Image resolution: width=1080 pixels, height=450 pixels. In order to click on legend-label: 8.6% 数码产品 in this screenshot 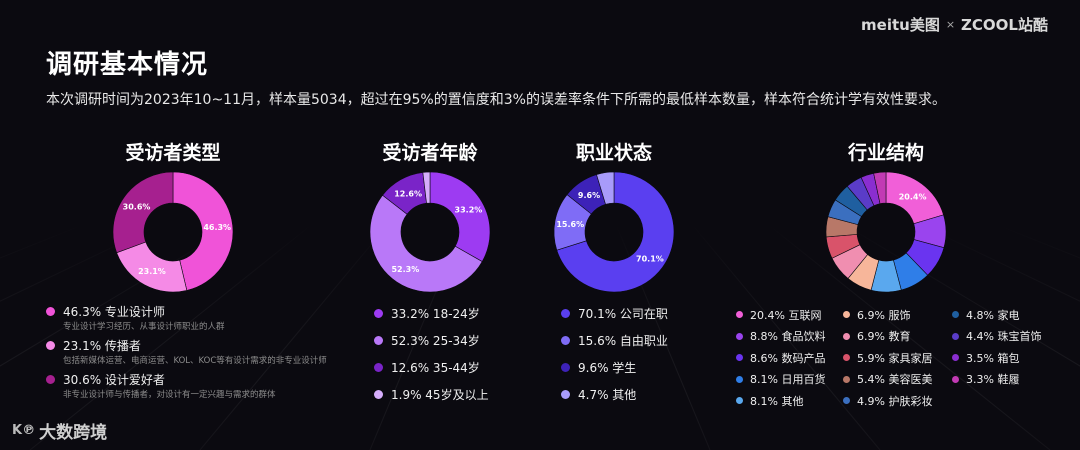, I will do `click(788, 358)`.